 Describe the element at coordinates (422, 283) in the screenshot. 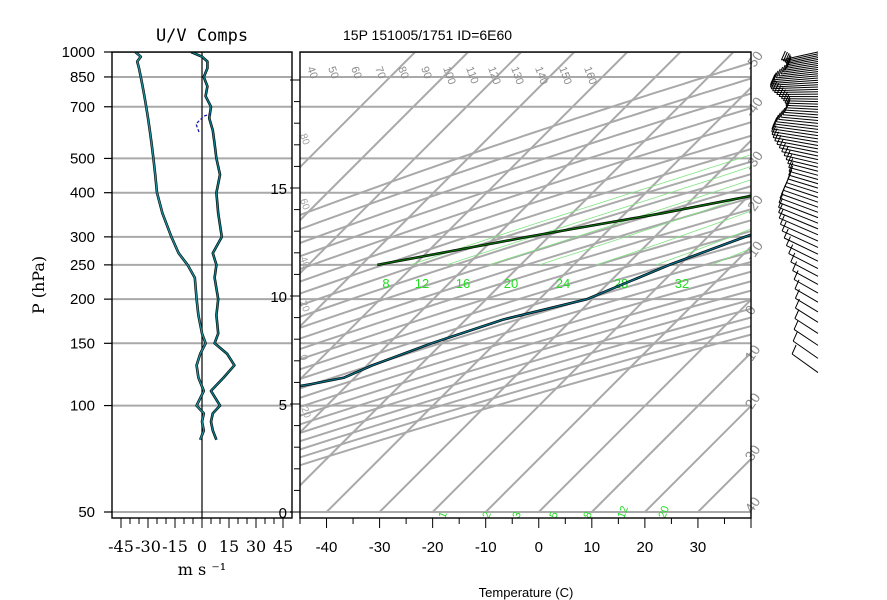

I see `theta-e-label: 12` at that location.